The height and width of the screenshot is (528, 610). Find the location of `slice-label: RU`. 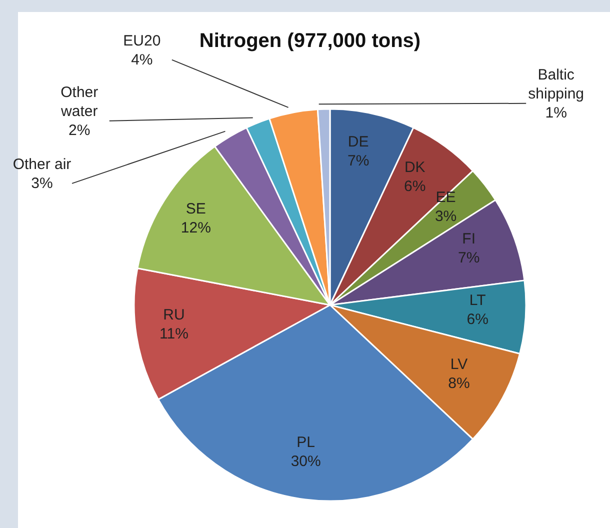

slice-label: RU is located at coordinates (174, 314).